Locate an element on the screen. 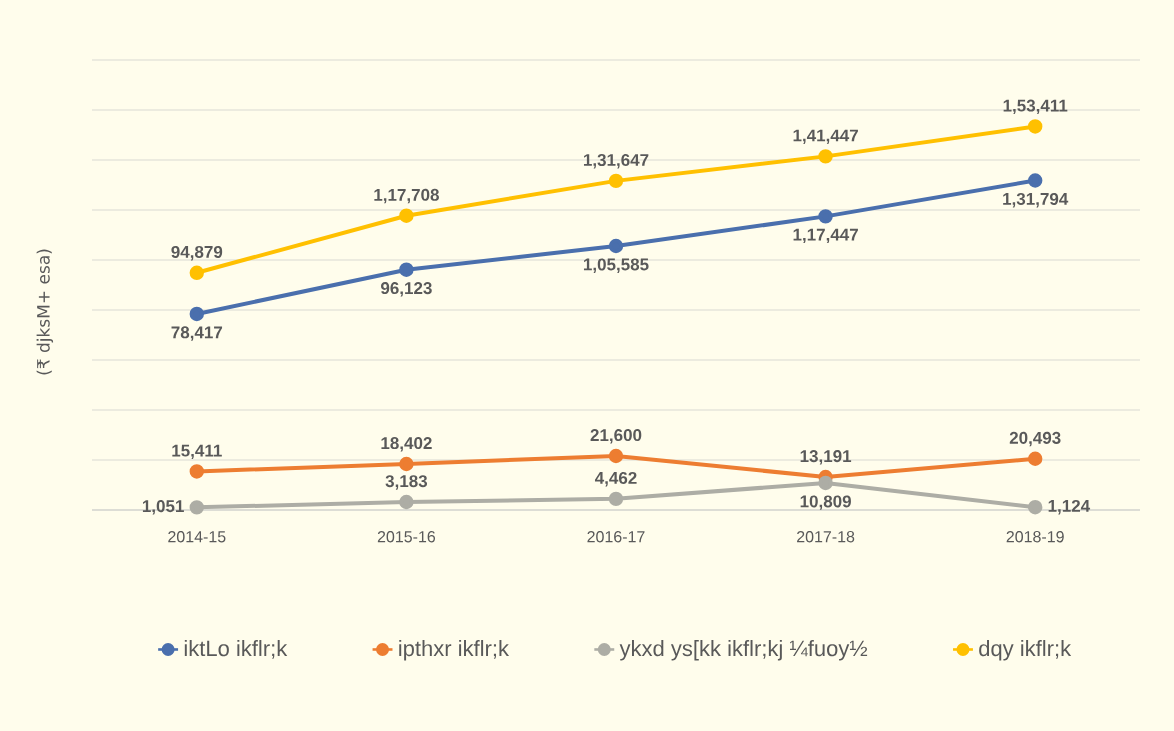 The image size is (1174, 731). data-label: 96,123 is located at coordinates (406, 289).